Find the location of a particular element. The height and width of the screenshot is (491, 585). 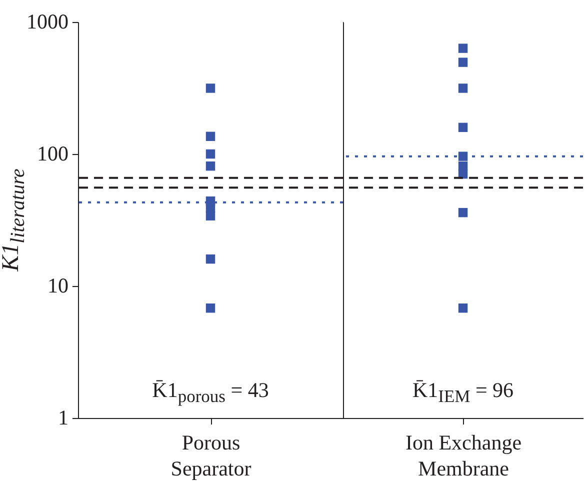

x-tick-label: Ion Exchange Membrane is located at coordinates (463, 455).